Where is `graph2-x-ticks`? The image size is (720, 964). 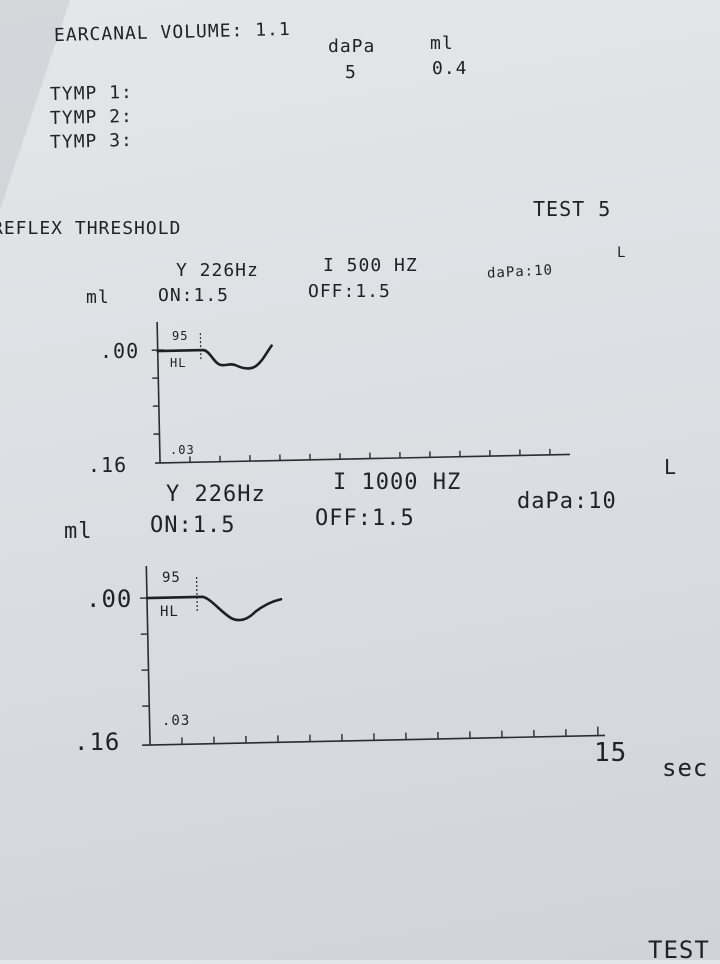
graph2-x-ticks is located at coordinates (390, 736).